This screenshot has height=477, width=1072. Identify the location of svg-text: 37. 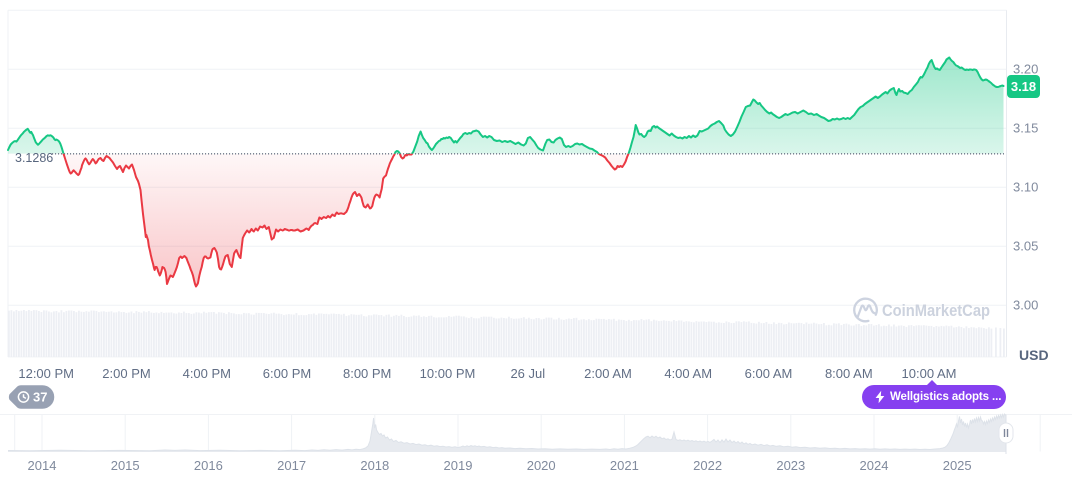
(40, 396).